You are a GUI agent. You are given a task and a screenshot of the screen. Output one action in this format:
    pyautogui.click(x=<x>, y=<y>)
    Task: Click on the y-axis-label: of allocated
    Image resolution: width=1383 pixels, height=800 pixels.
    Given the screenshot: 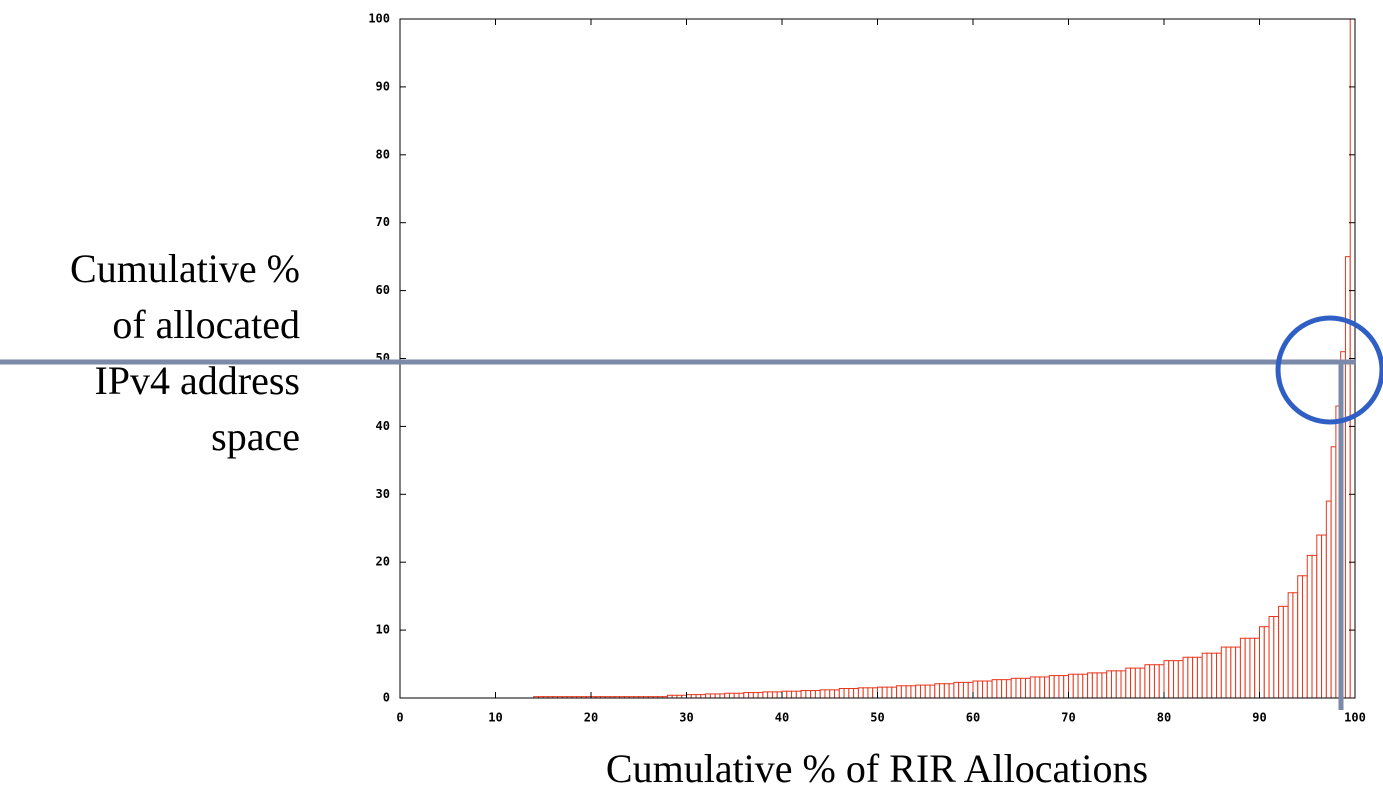 What is the action you would take?
    pyautogui.click(x=206, y=324)
    